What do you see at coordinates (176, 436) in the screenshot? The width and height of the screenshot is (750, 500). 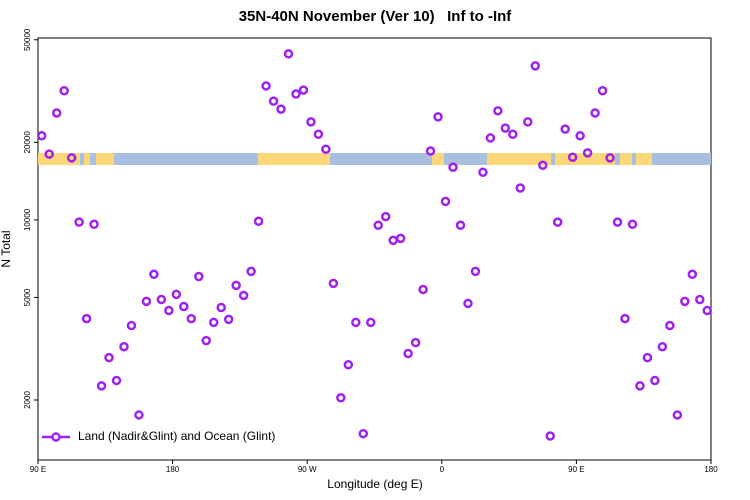 I see `legend-label: Land (Nadir&Glint) and Ocean (Glint)` at bounding box center [176, 436].